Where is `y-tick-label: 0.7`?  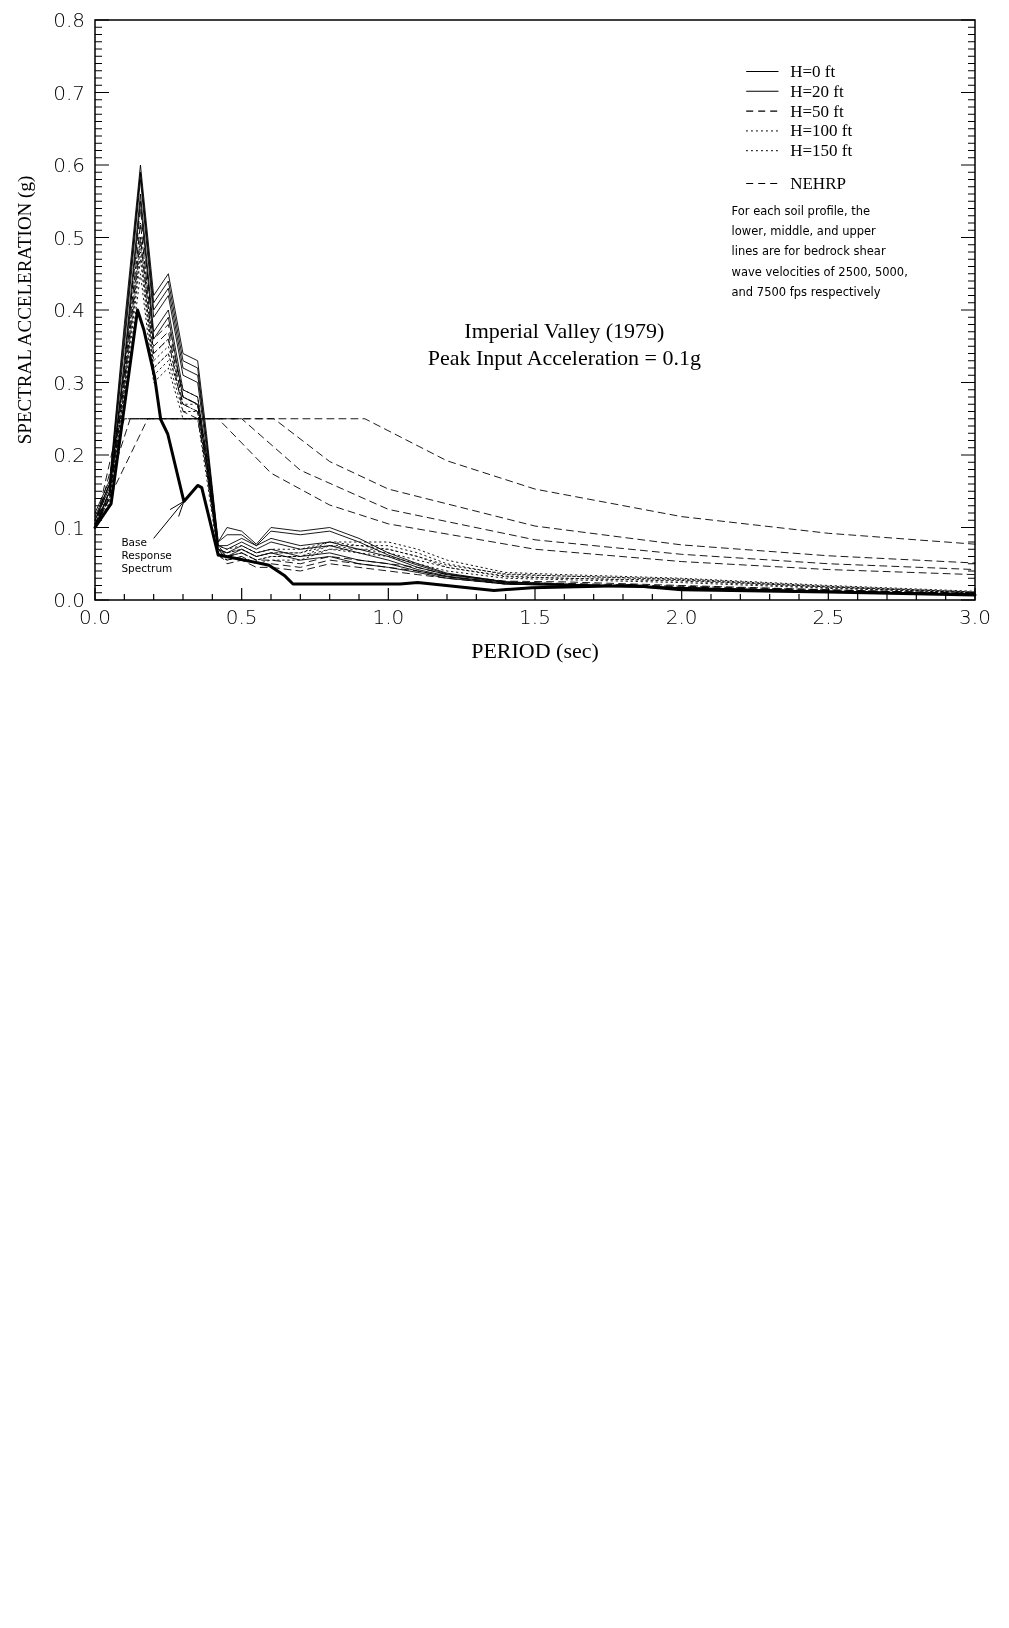
y-tick-label: 0.7 is located at coordinates (69, 92).